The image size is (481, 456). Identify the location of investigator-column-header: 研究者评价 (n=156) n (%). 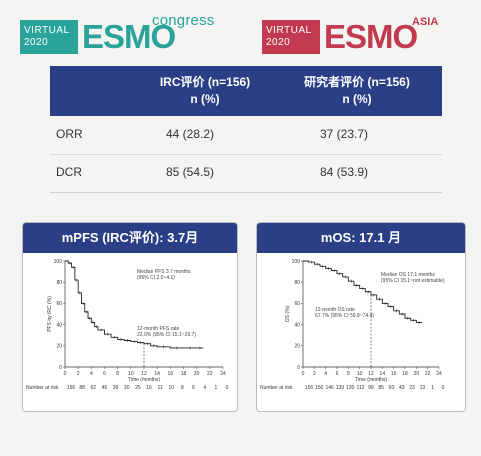
(357, 91).